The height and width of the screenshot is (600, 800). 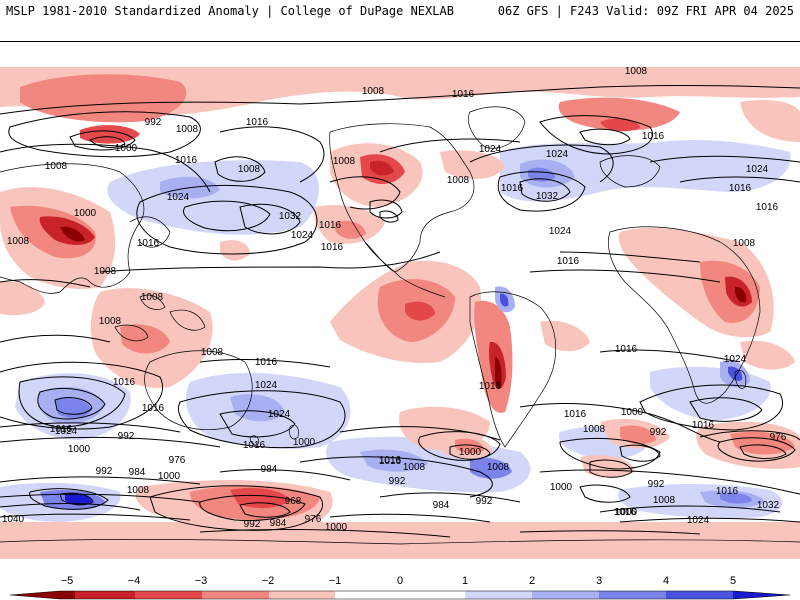 What do you see at coordinates (13, 519) in the screenshot?
I see `isobar-label: 1040` at bounding box center [13, 519].